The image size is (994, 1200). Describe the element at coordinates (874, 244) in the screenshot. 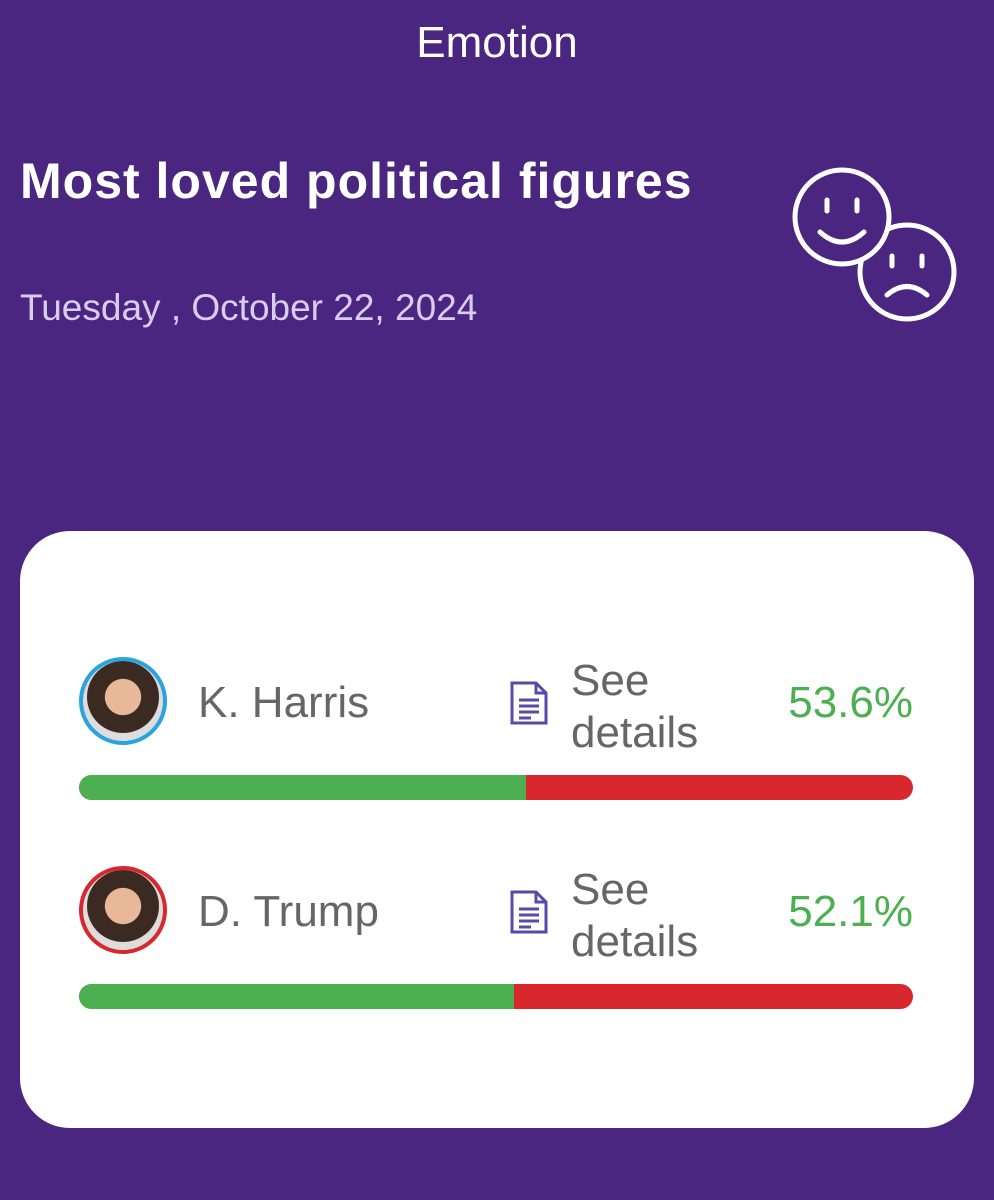

I see `emotion-icon` at that location.